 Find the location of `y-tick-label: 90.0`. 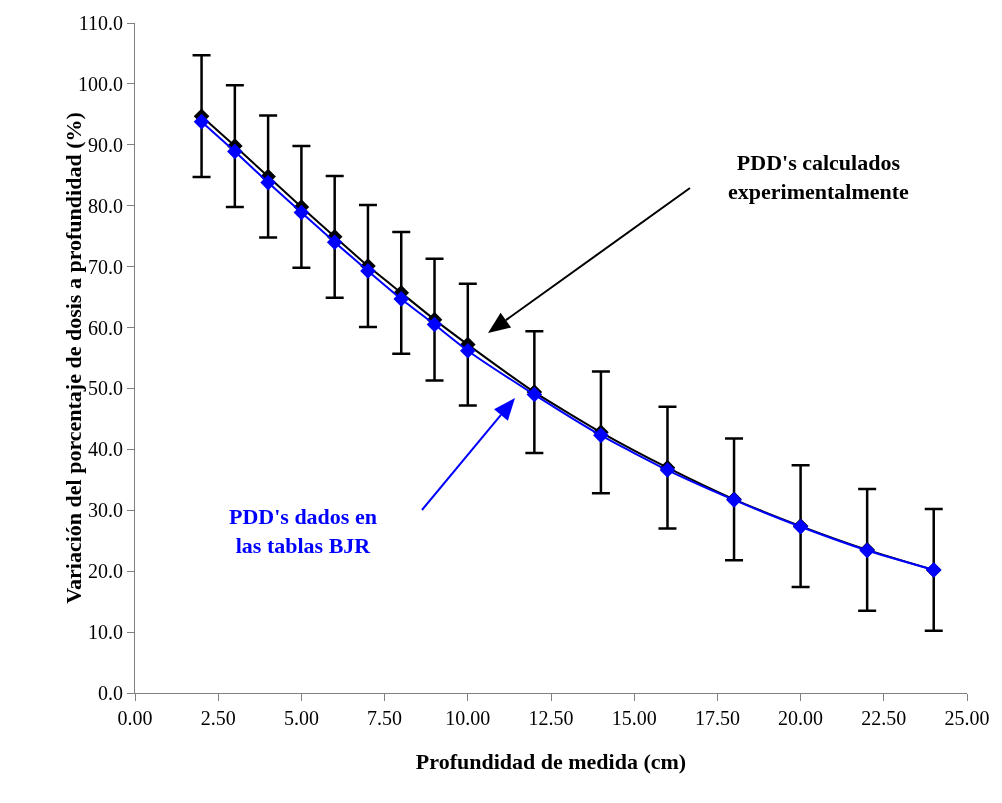

y-tick-label: 90.0 is located at coordinates (105, 144).